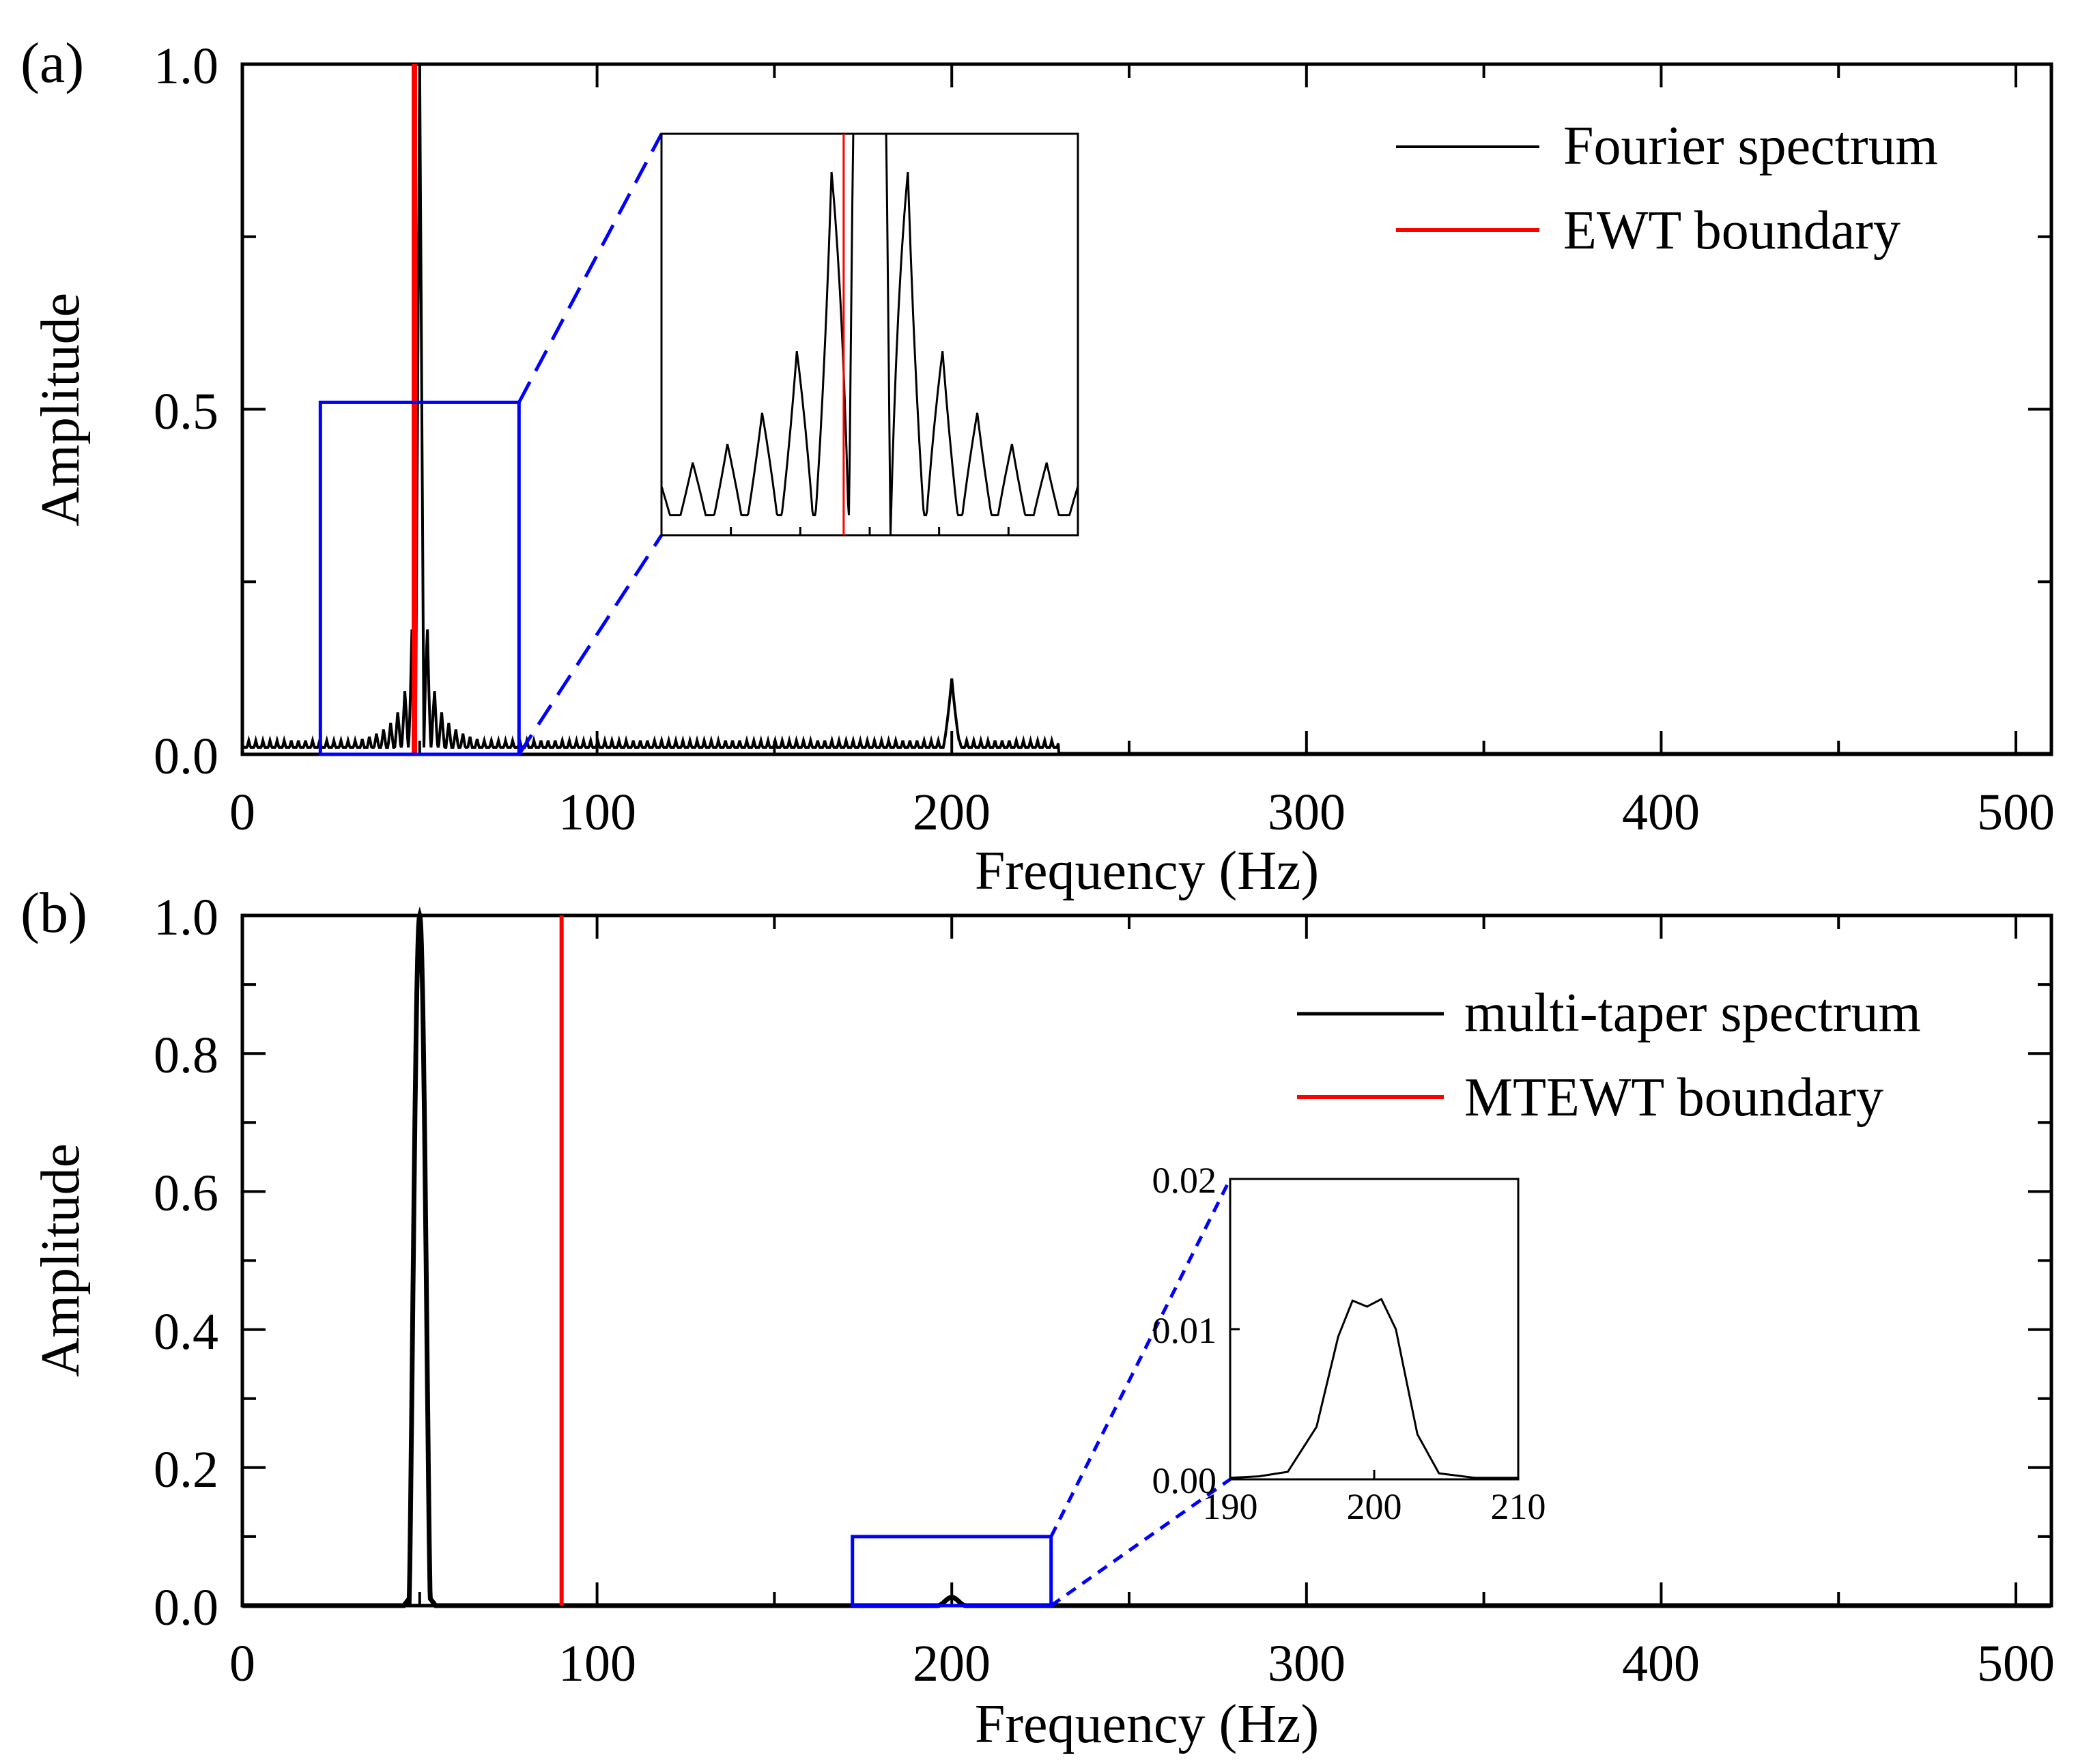 This screenshot has height=1764, width=2078. I want to click on panel-a-ytick-label: 0.0, so click(186, 756).